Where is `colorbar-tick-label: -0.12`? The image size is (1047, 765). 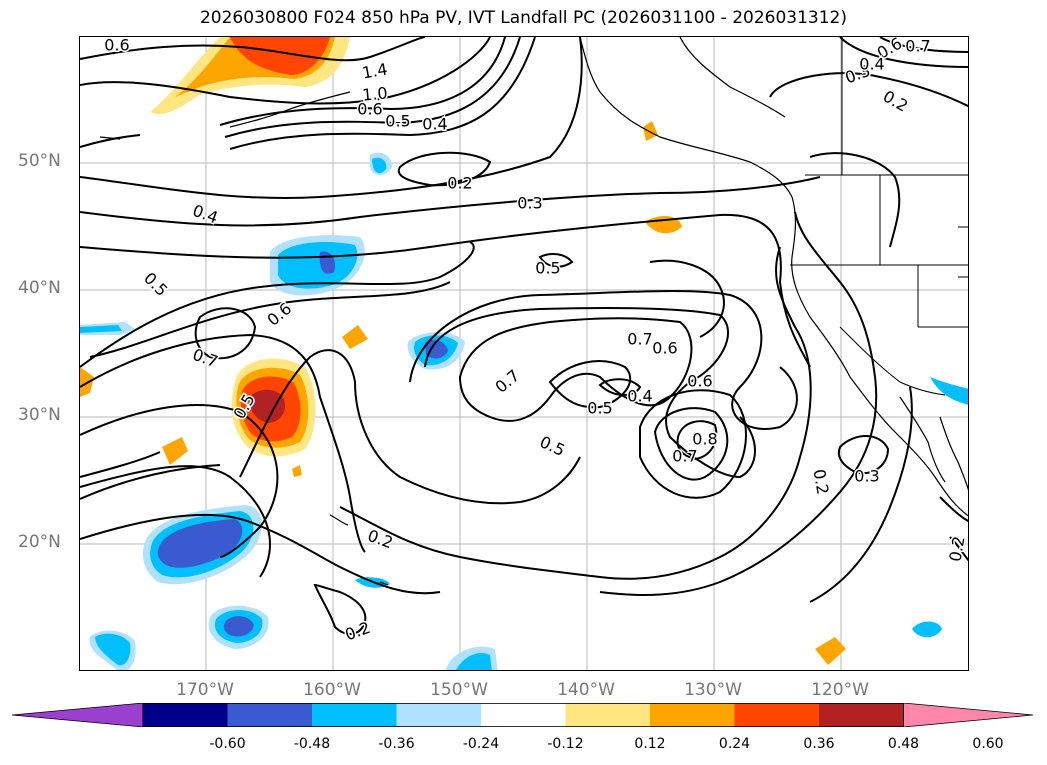 colorbar-tick-label: -0.12 is located at coordinates (565, 744).